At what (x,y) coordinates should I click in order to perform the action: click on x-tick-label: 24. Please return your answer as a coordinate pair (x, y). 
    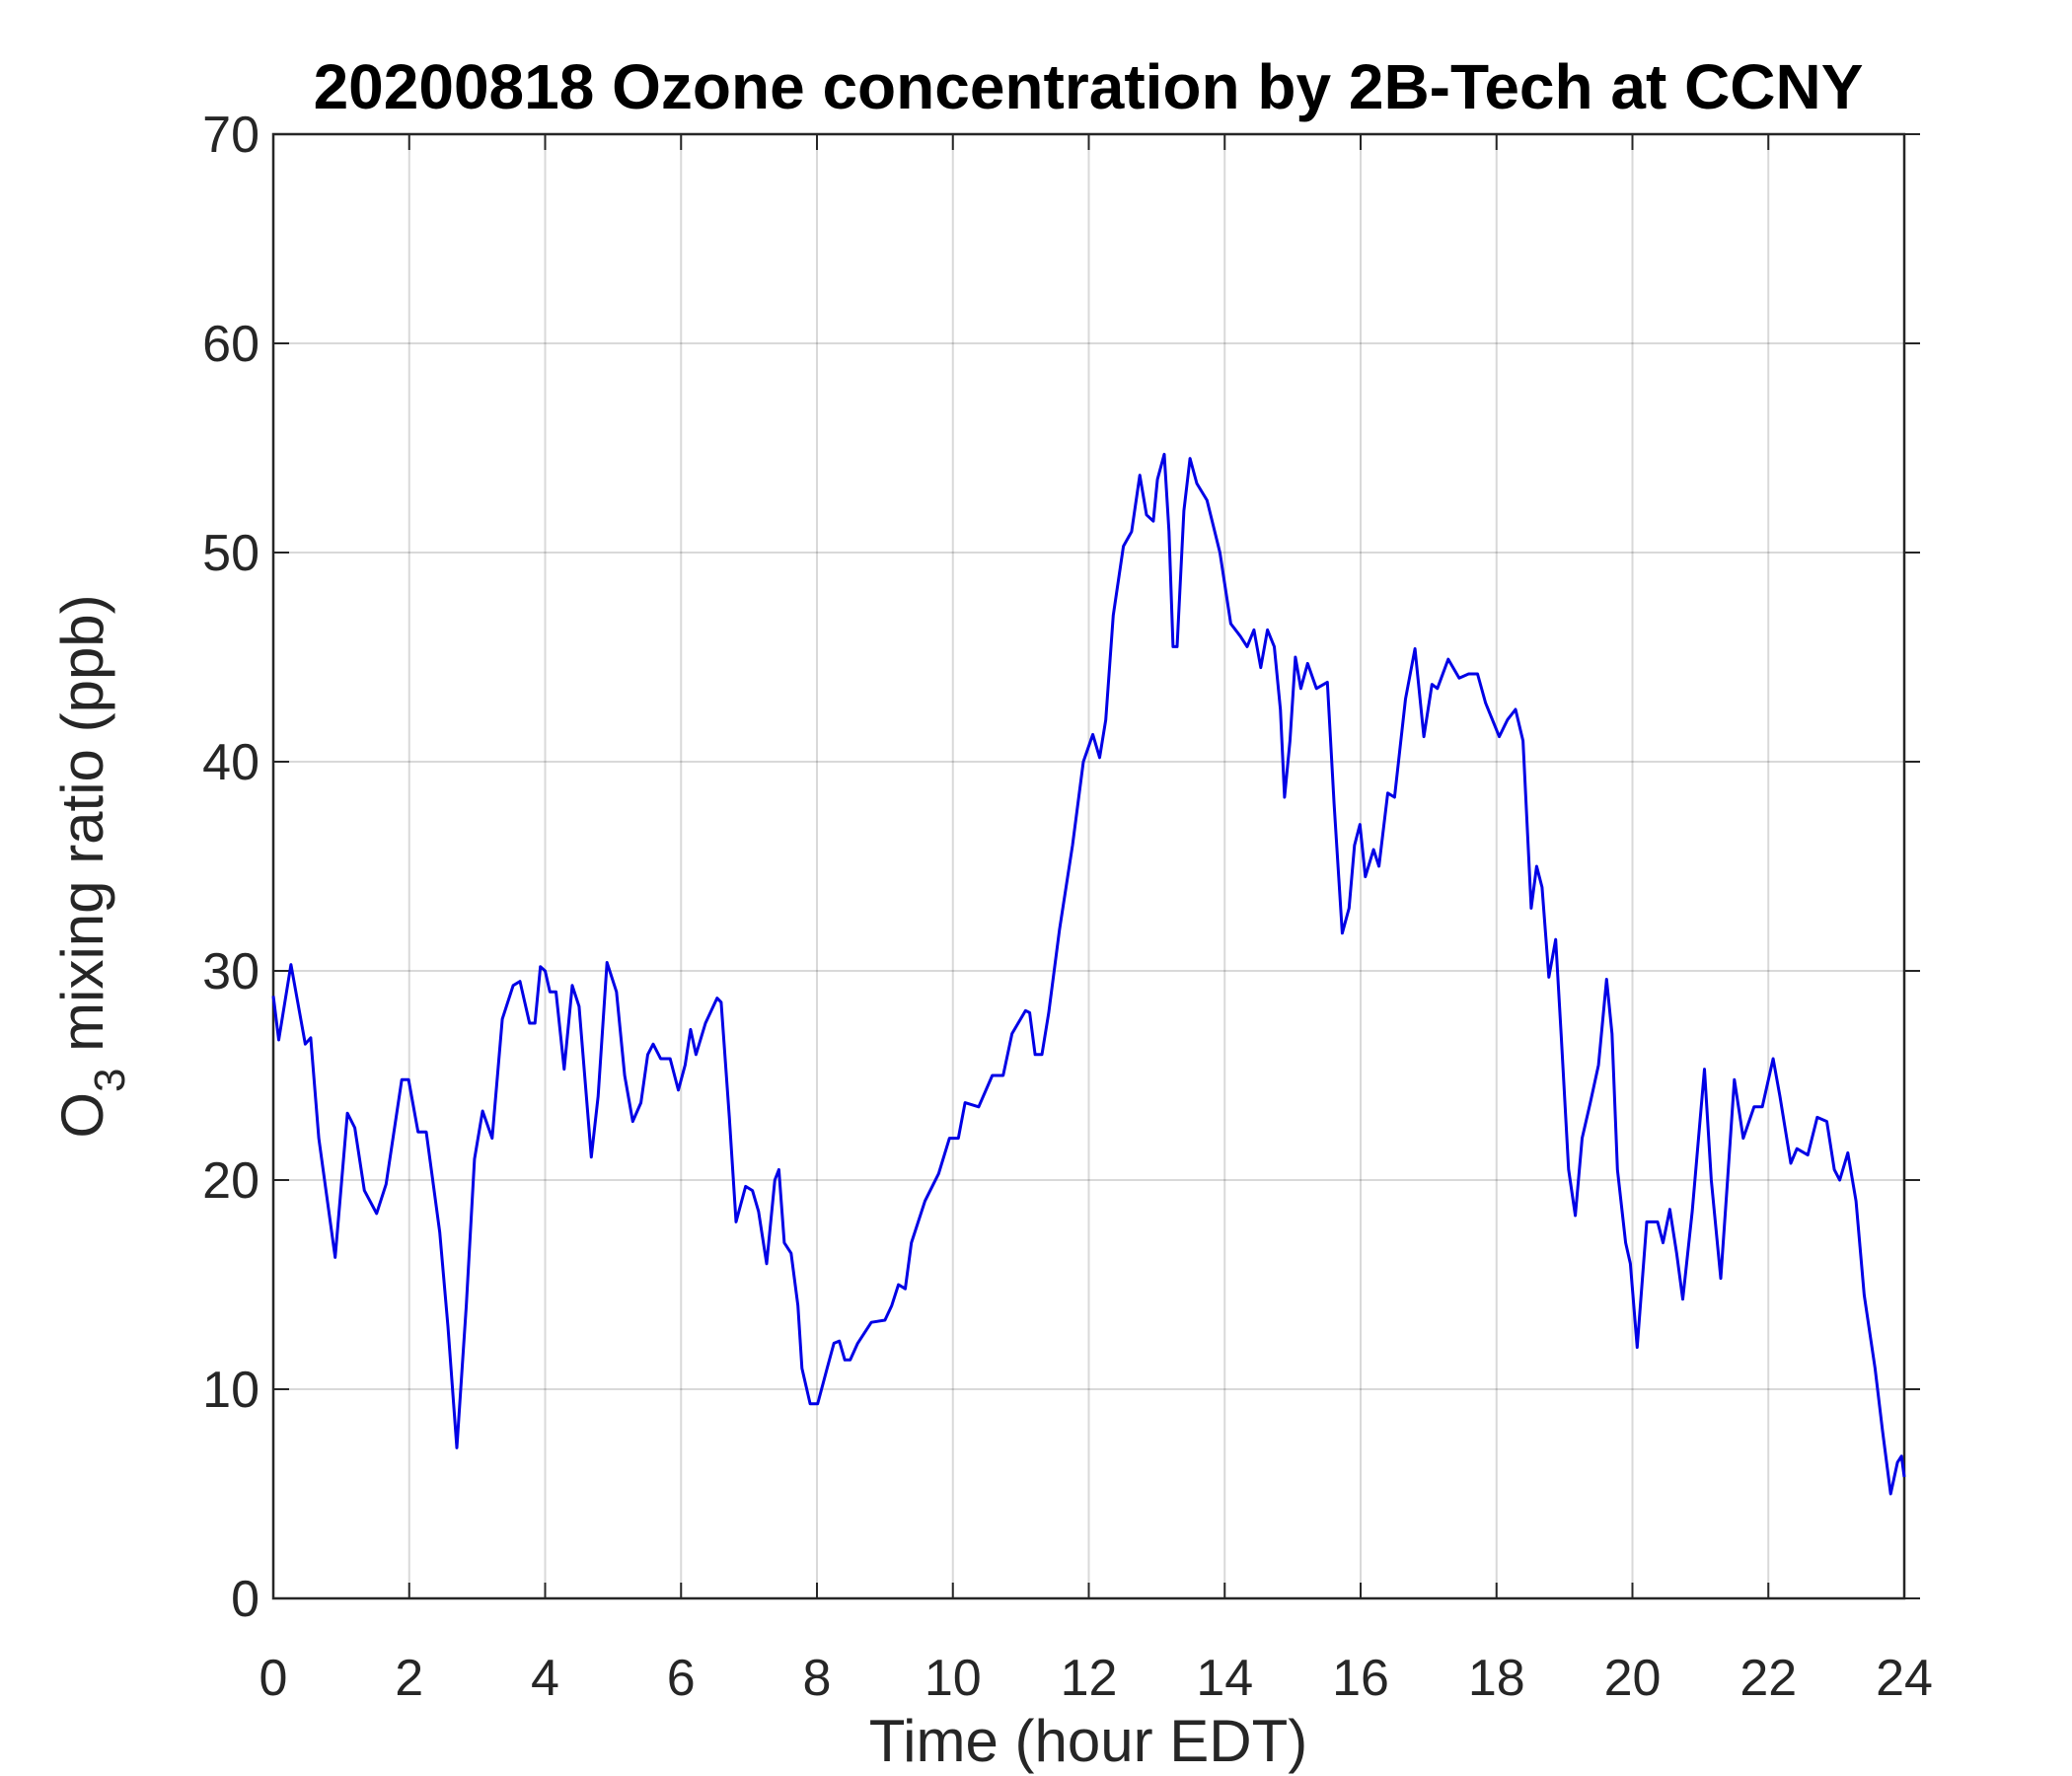
    Looking at the image, I should click on (1905, 1679).